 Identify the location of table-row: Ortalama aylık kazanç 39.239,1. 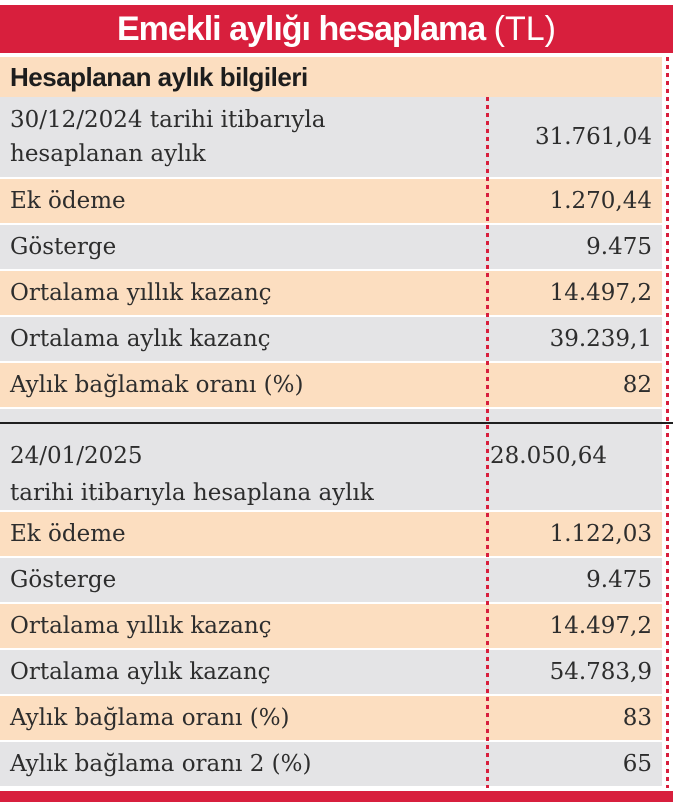
(331, 339).